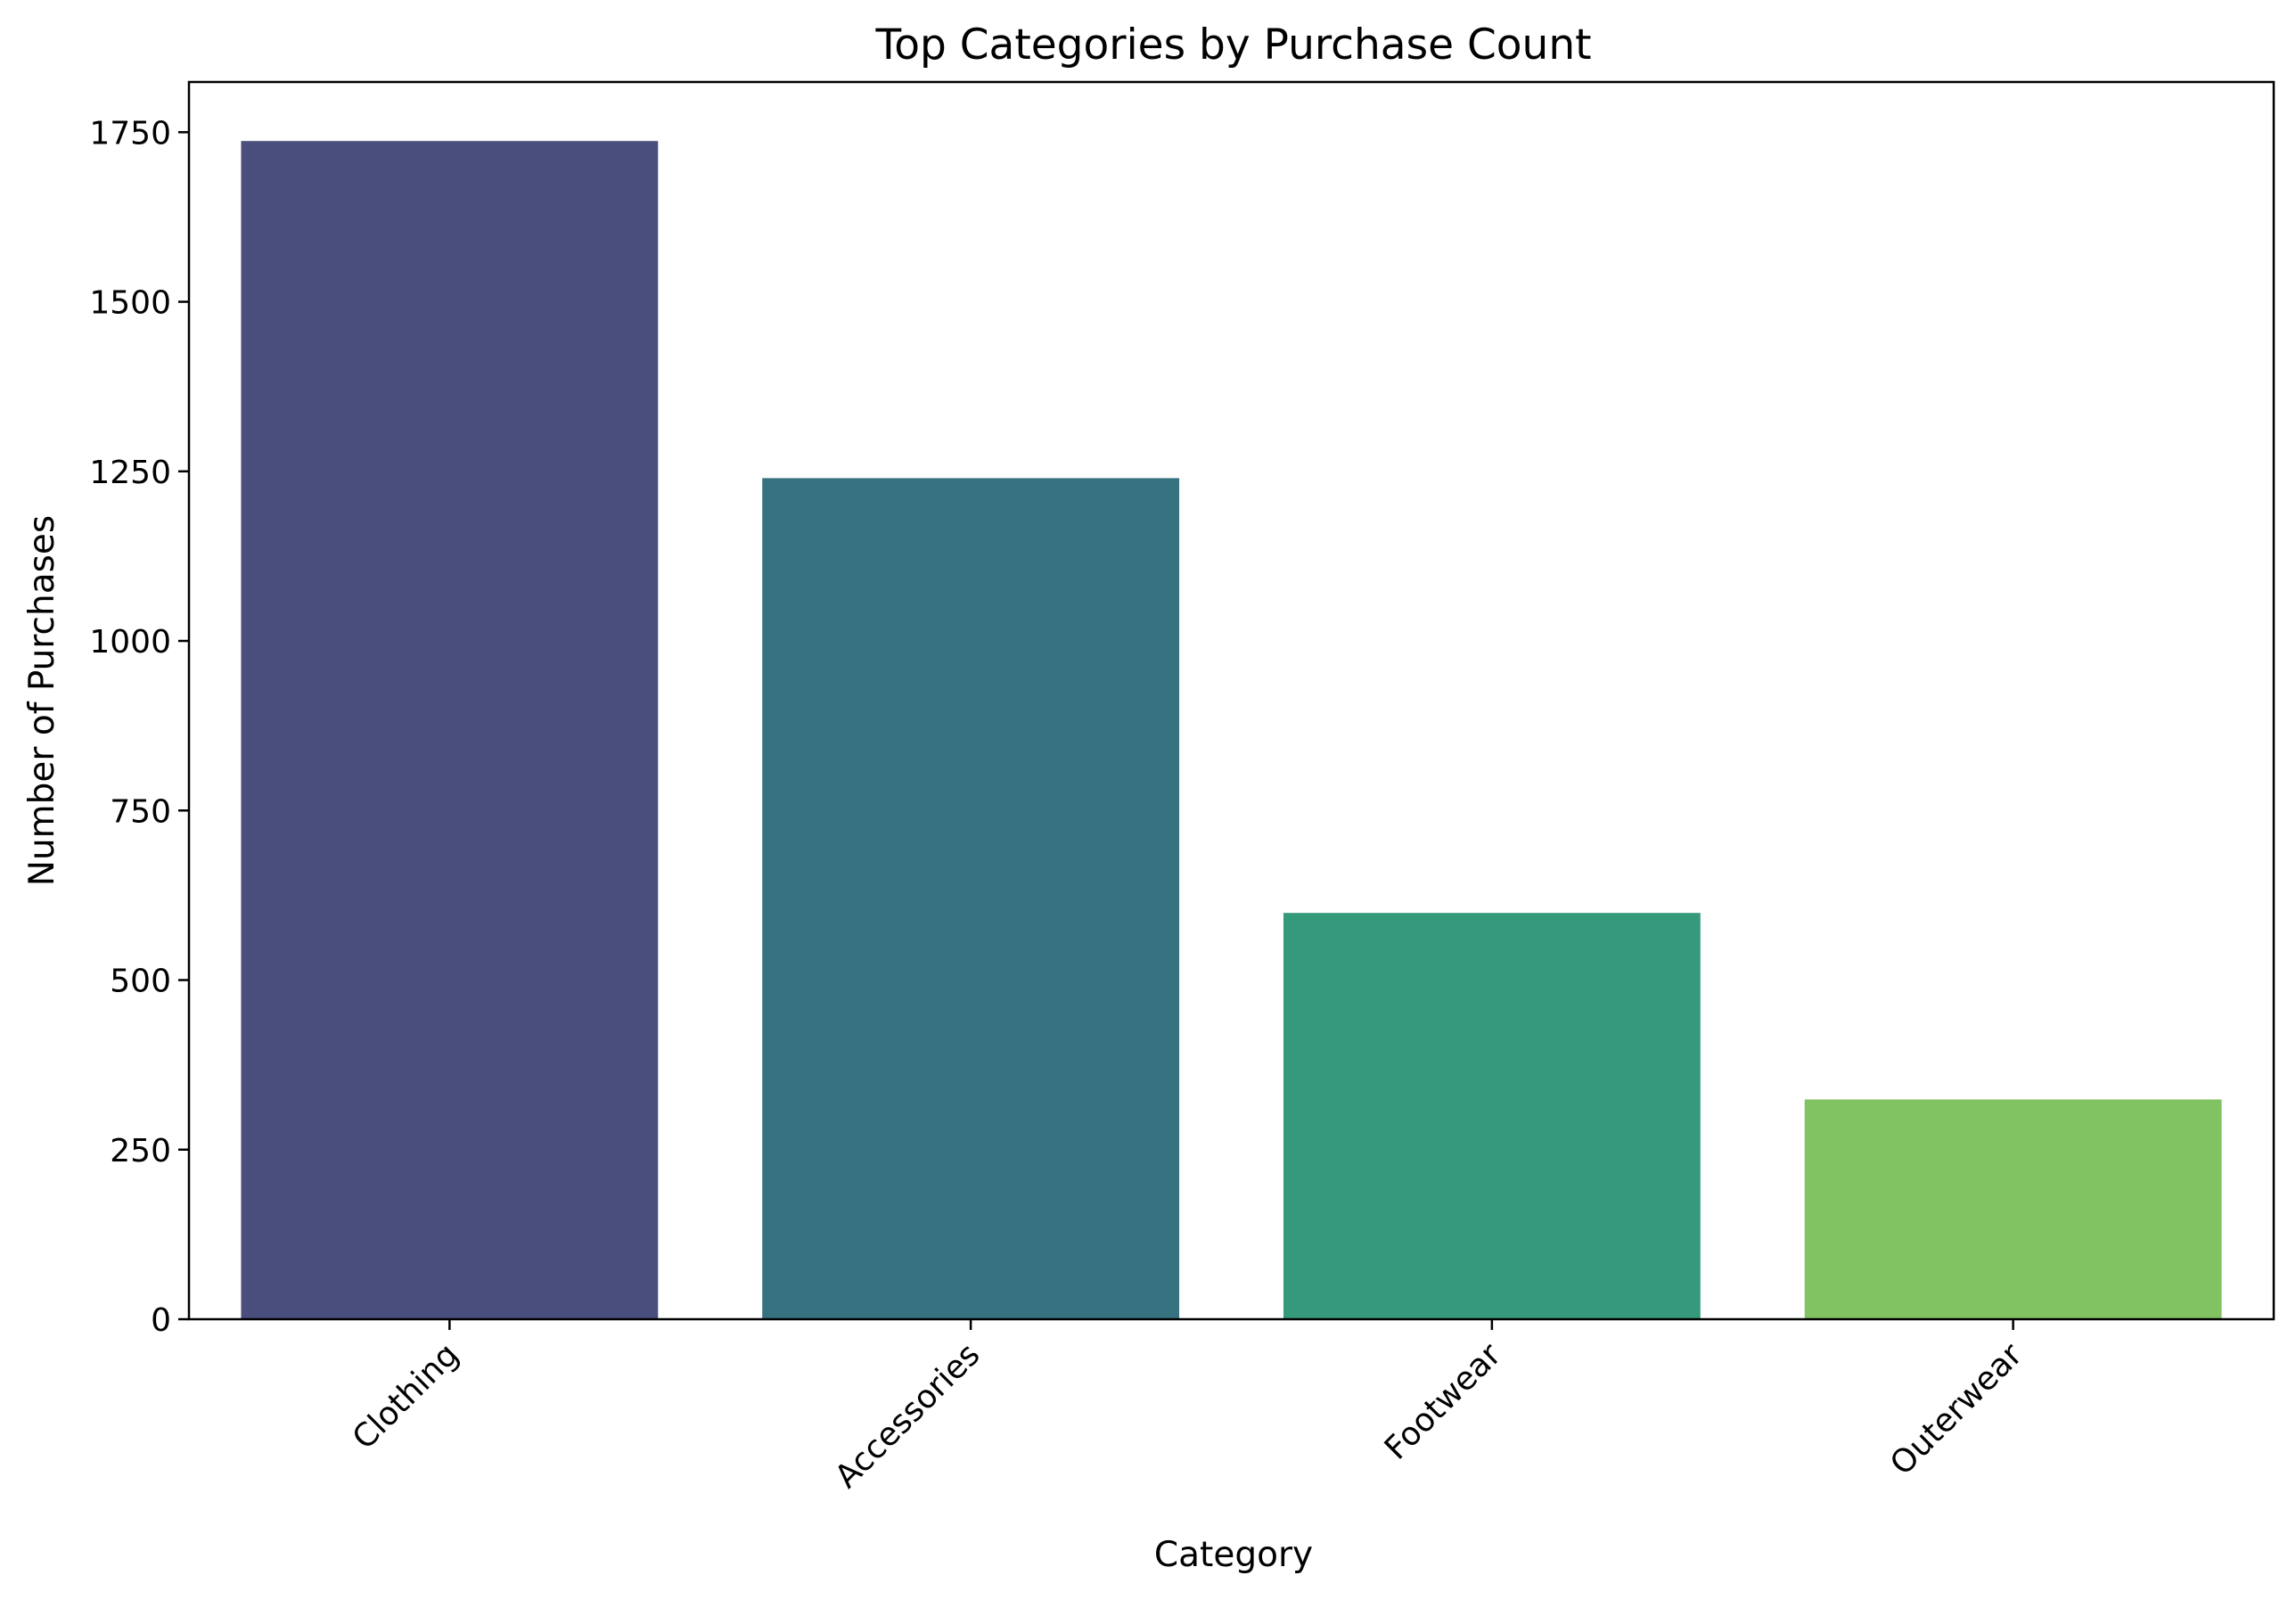 This screenshot has width=2296, height=1600. I want to click on y-tick-label: 750, so click(140, 811).